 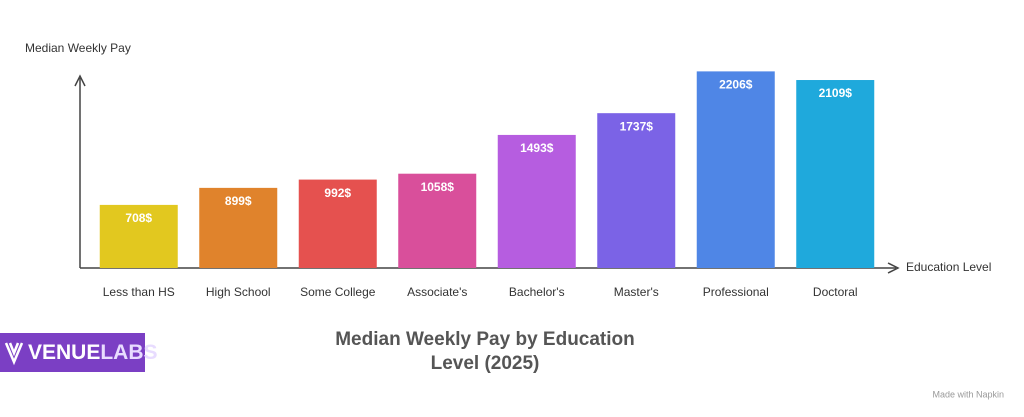 What do you see at coordinates (835, 292) in the screenshot?
I see `x-tick-label: Doctoral` at bounding box center [835, 292].